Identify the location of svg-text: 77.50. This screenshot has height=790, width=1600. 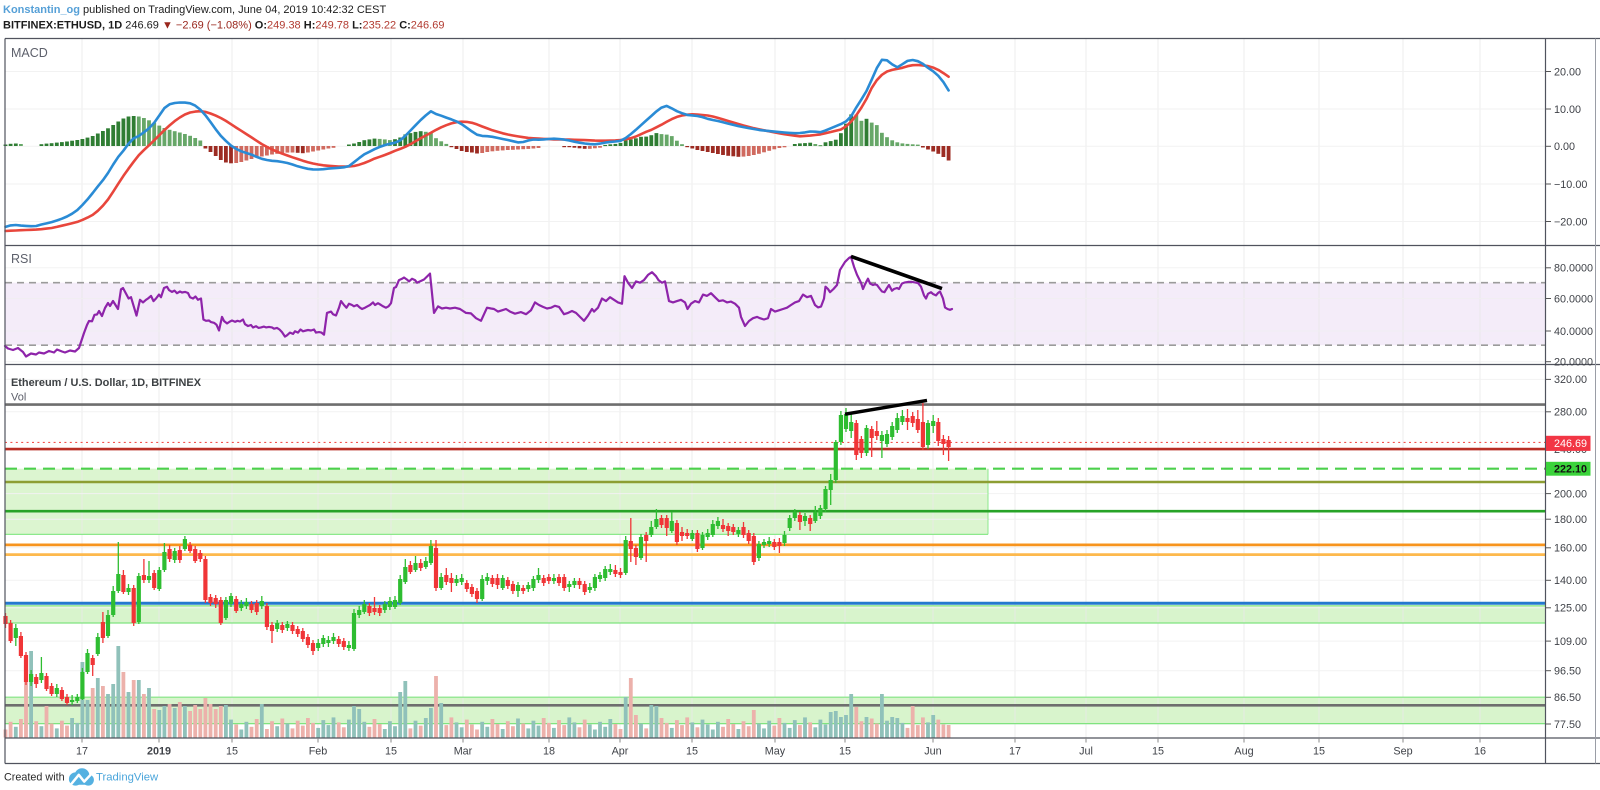
(1567, 725).